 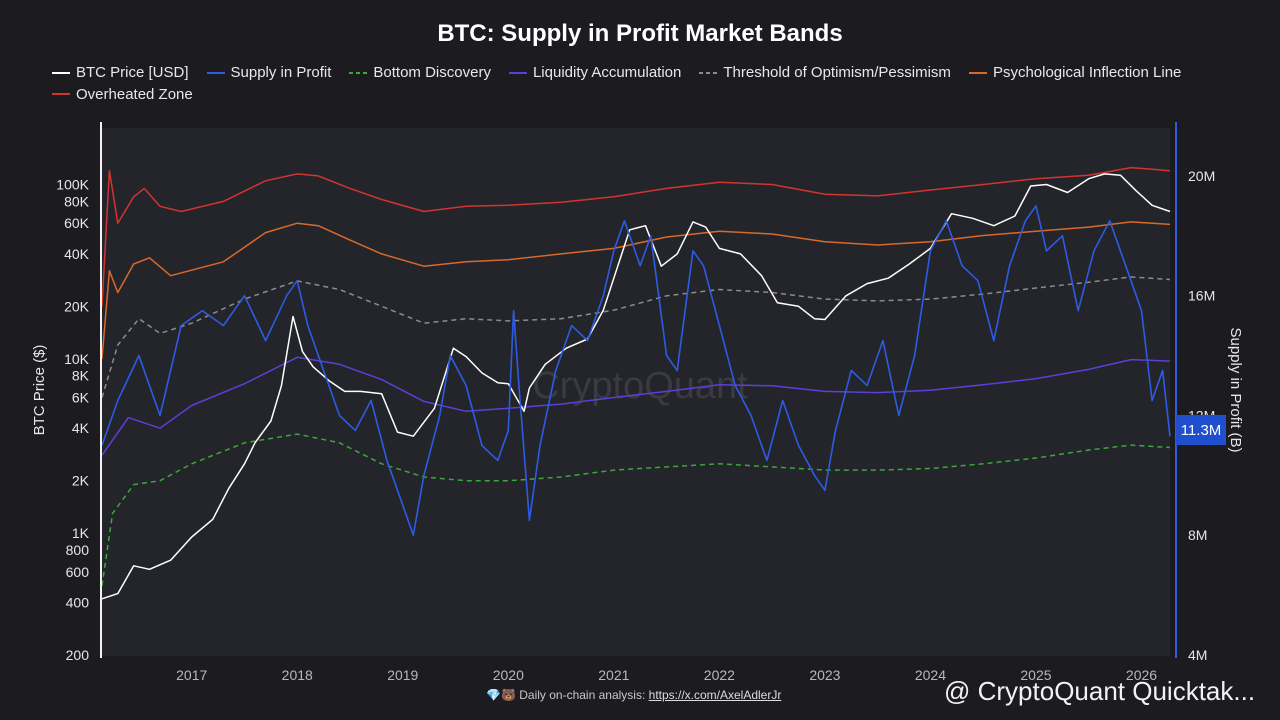 What do you see at coordinates (613, 675) in the screenshot?
I see `x-tick-label: 2021` at bounding box center [613, 675].